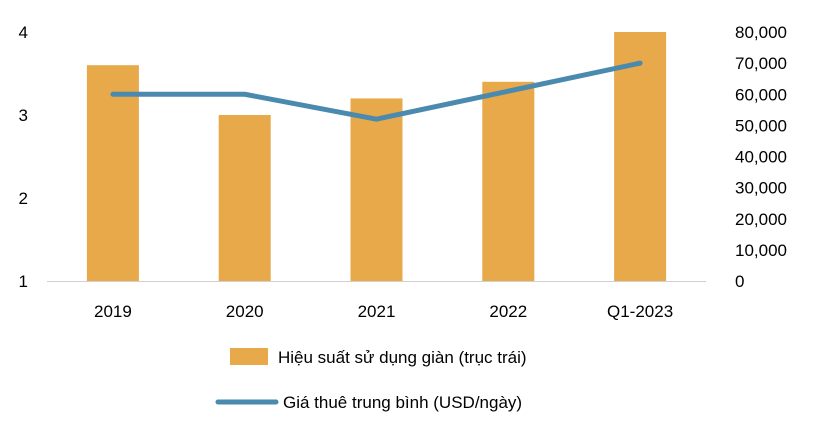  Describe the element at coordinates (761, 219) in the screenshot. I see `right-tick-label: 20,000` at that location.